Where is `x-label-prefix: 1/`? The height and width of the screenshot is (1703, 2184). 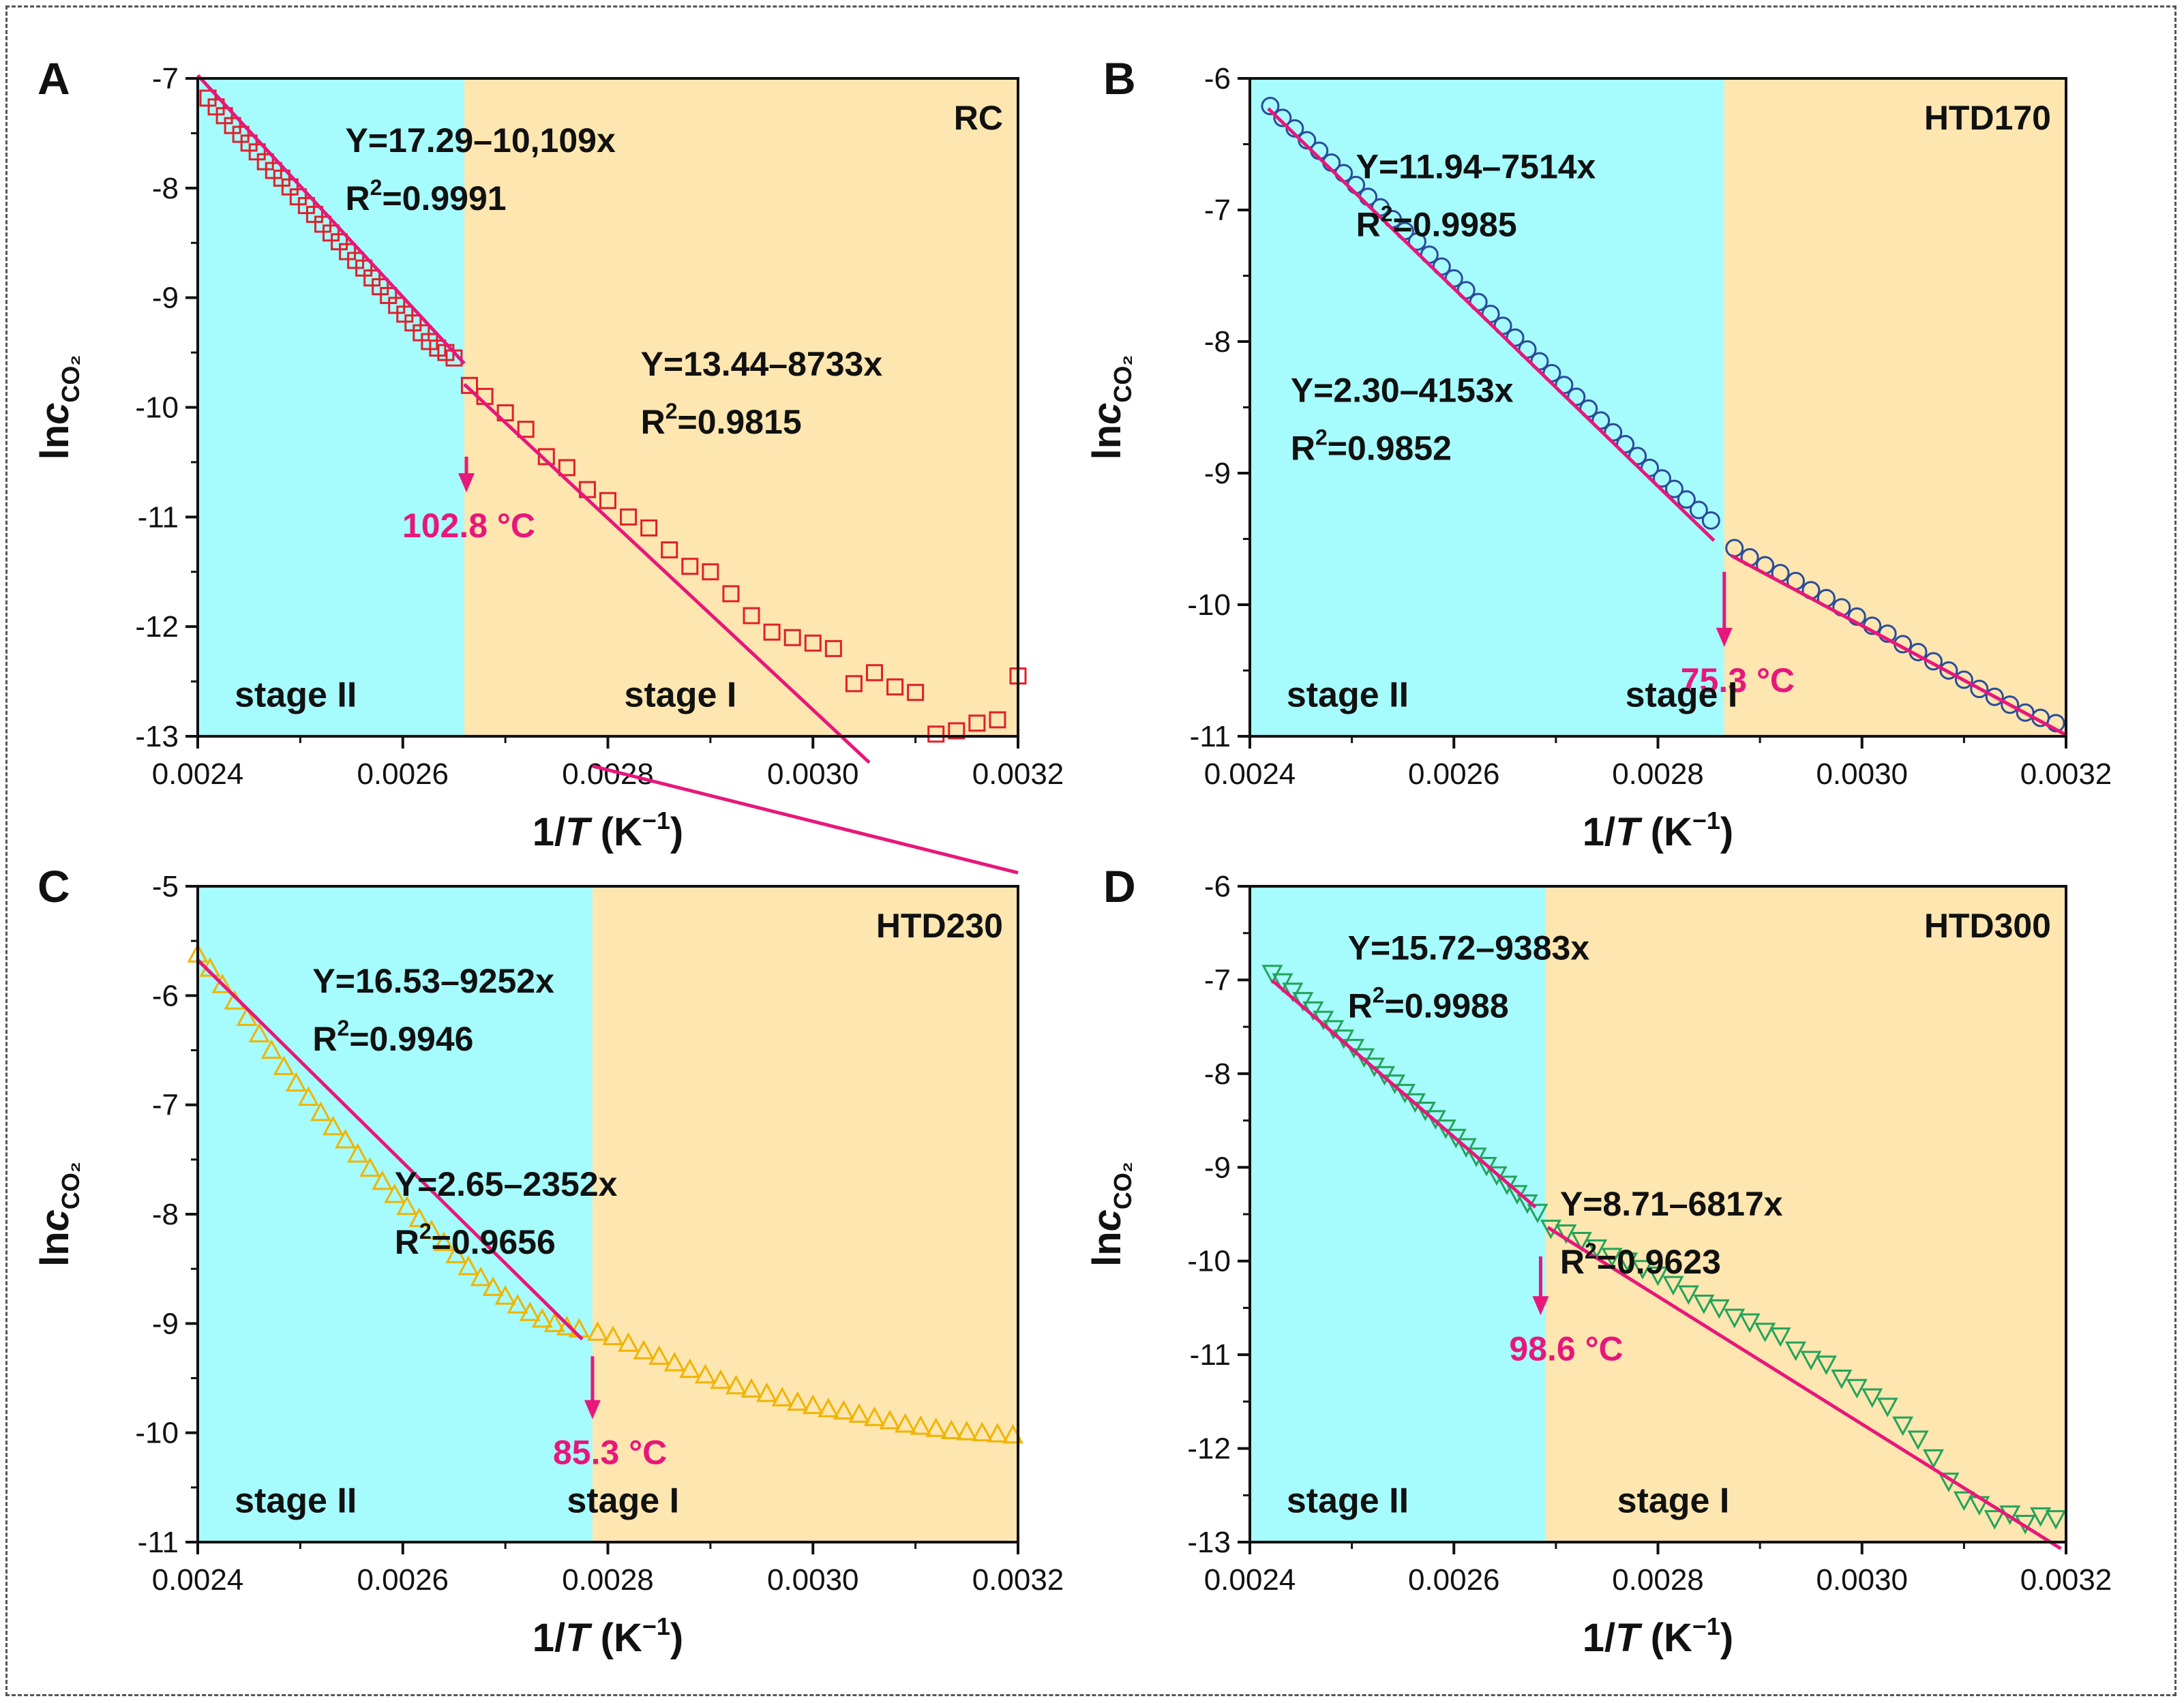
x-label-prefix: 1/ is located at coordinates (1599, 1638).